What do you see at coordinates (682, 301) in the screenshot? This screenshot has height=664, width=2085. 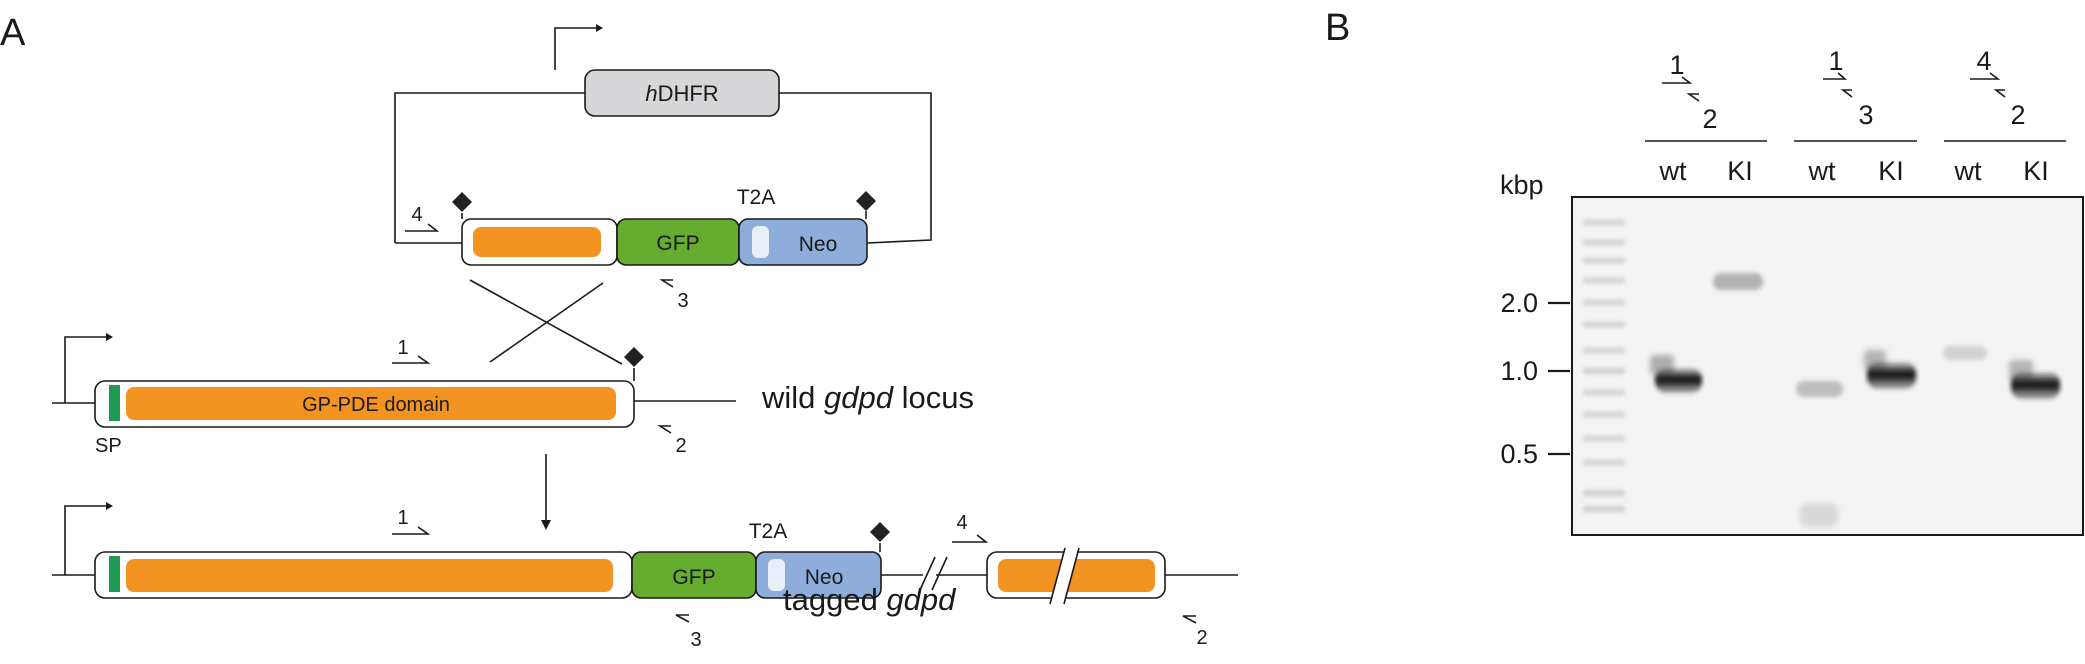 I see `primer-3-plasmid-label: 3` at bounding box center [682, 301].